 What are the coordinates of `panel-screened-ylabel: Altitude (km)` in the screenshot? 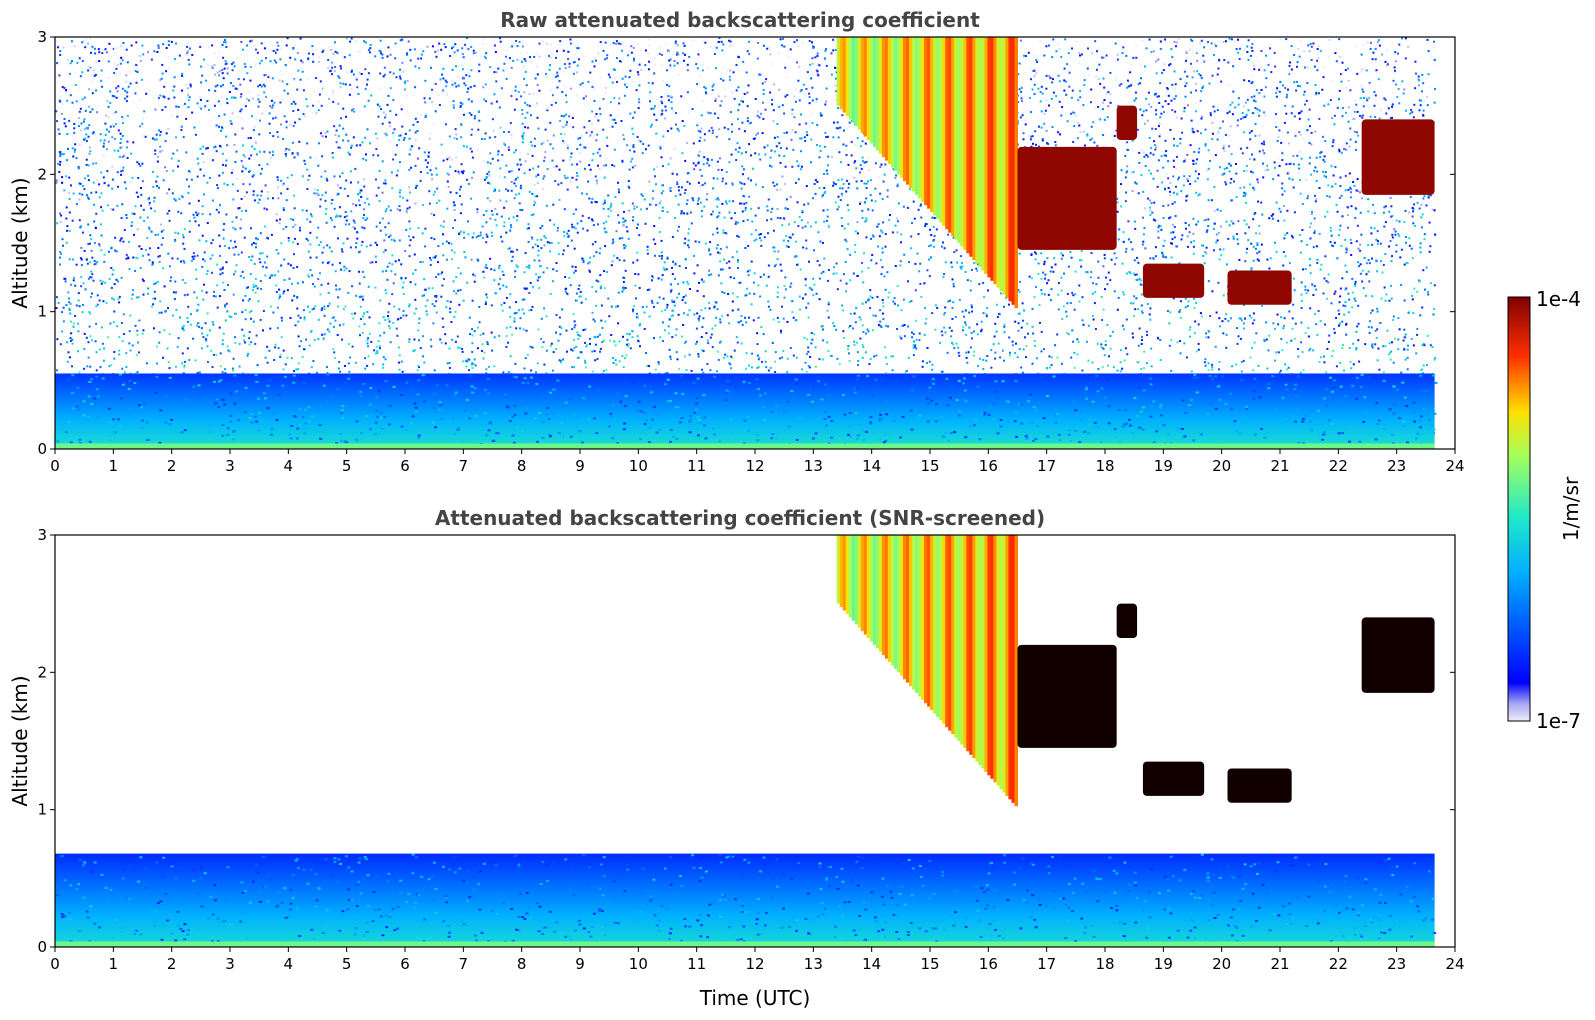 It's located at (20, 740).